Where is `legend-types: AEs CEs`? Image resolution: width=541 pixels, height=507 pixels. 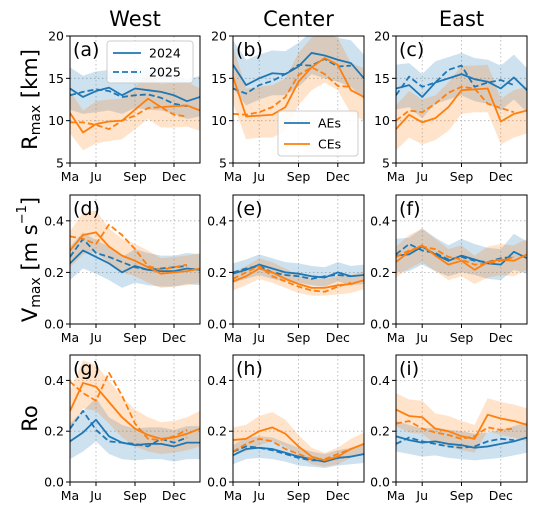
legend-types: AEs CEs is located at coordinates (318, 133).